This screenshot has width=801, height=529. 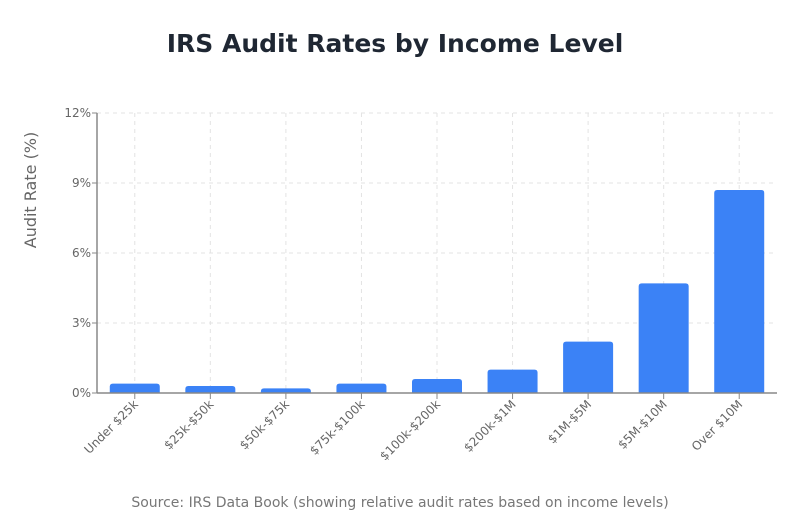 I want to click on x-tick-label: Under $25k, so click(x=111, y=426).